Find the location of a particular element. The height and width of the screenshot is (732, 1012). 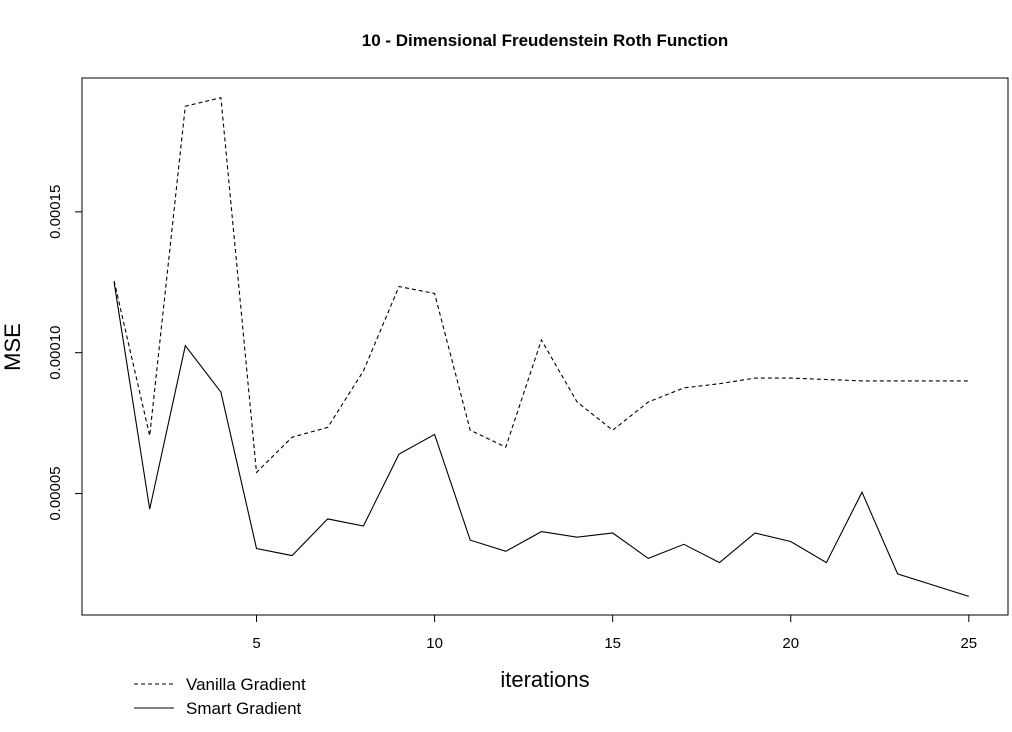

x-axis: 5 10 15 20 25 is located at coordinates (614, 633).